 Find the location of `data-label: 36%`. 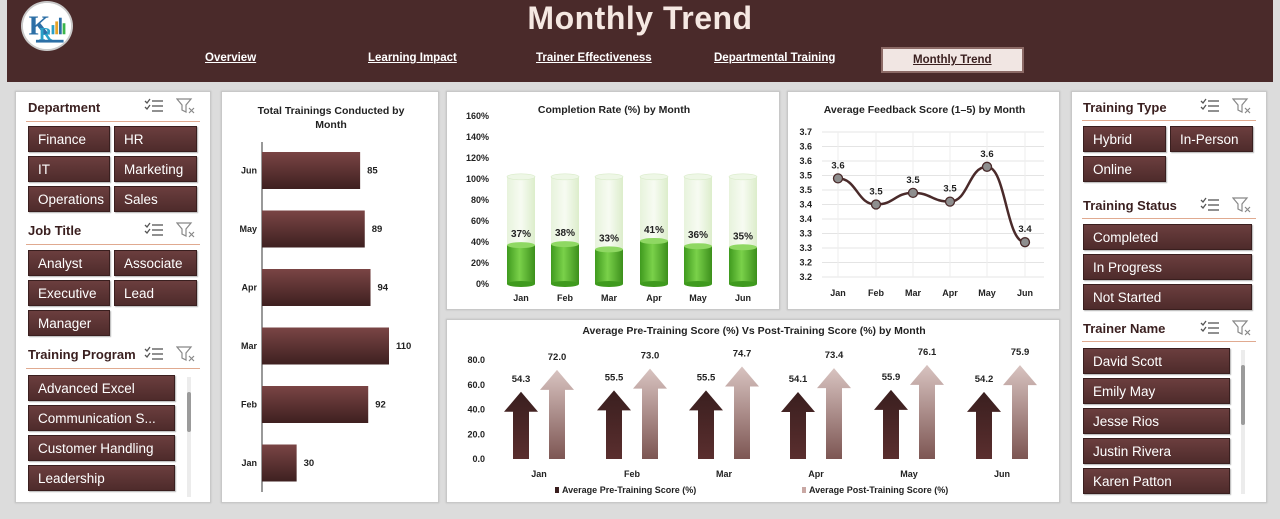

data-label: 36% is located at coordinates (698, 235).